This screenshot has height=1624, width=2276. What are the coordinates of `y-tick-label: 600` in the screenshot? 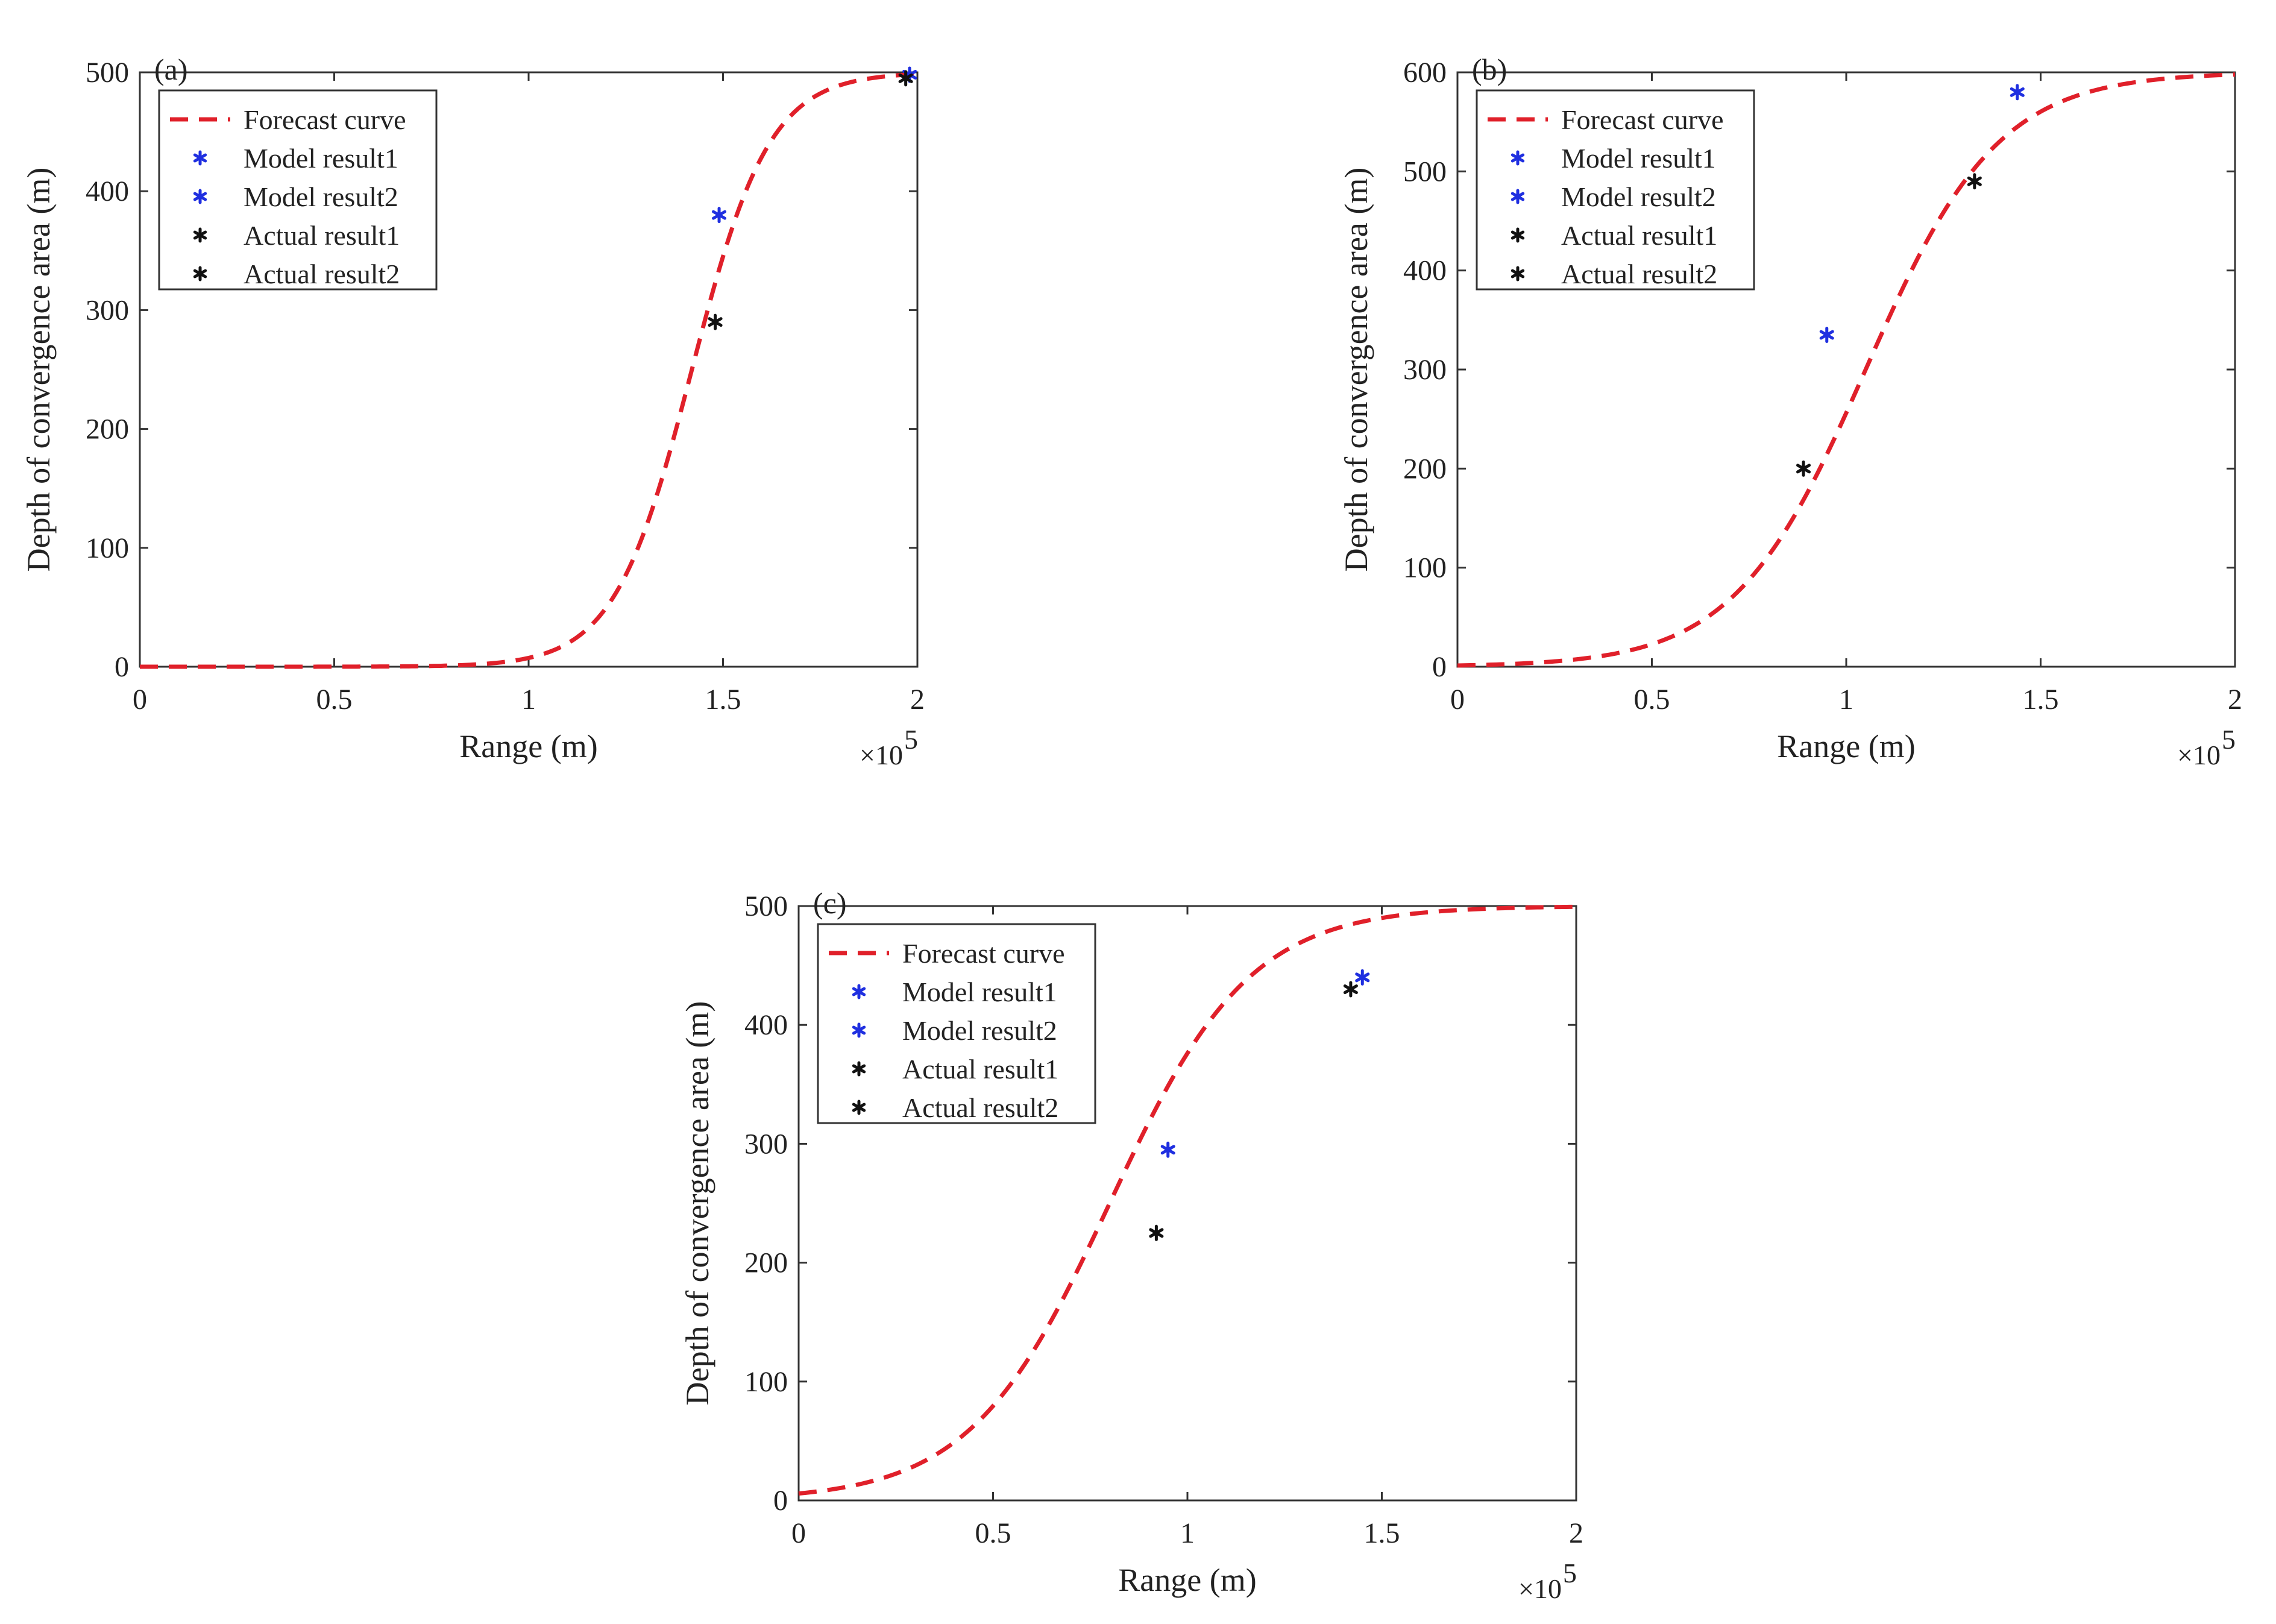 It's located at (1425, 73).